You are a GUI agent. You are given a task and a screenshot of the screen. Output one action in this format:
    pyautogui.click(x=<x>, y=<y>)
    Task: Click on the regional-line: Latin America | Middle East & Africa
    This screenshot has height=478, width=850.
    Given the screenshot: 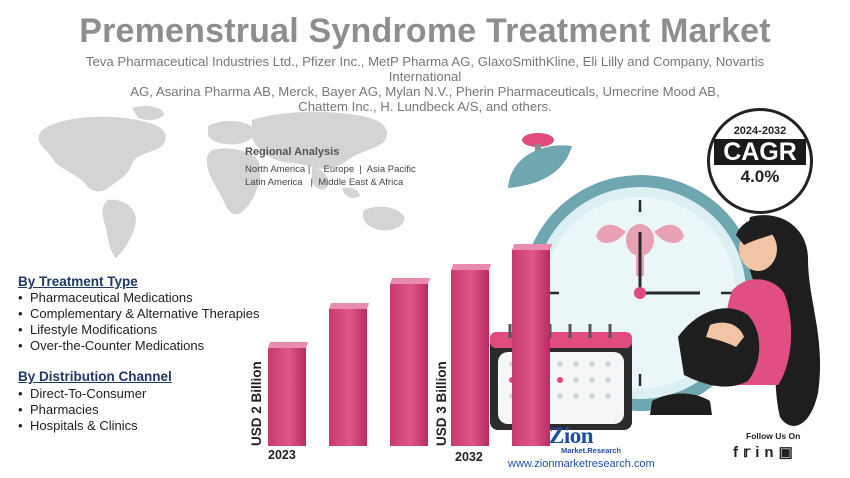 What is the action you would take?
    pyautogui.click(x=324, y=182)
    